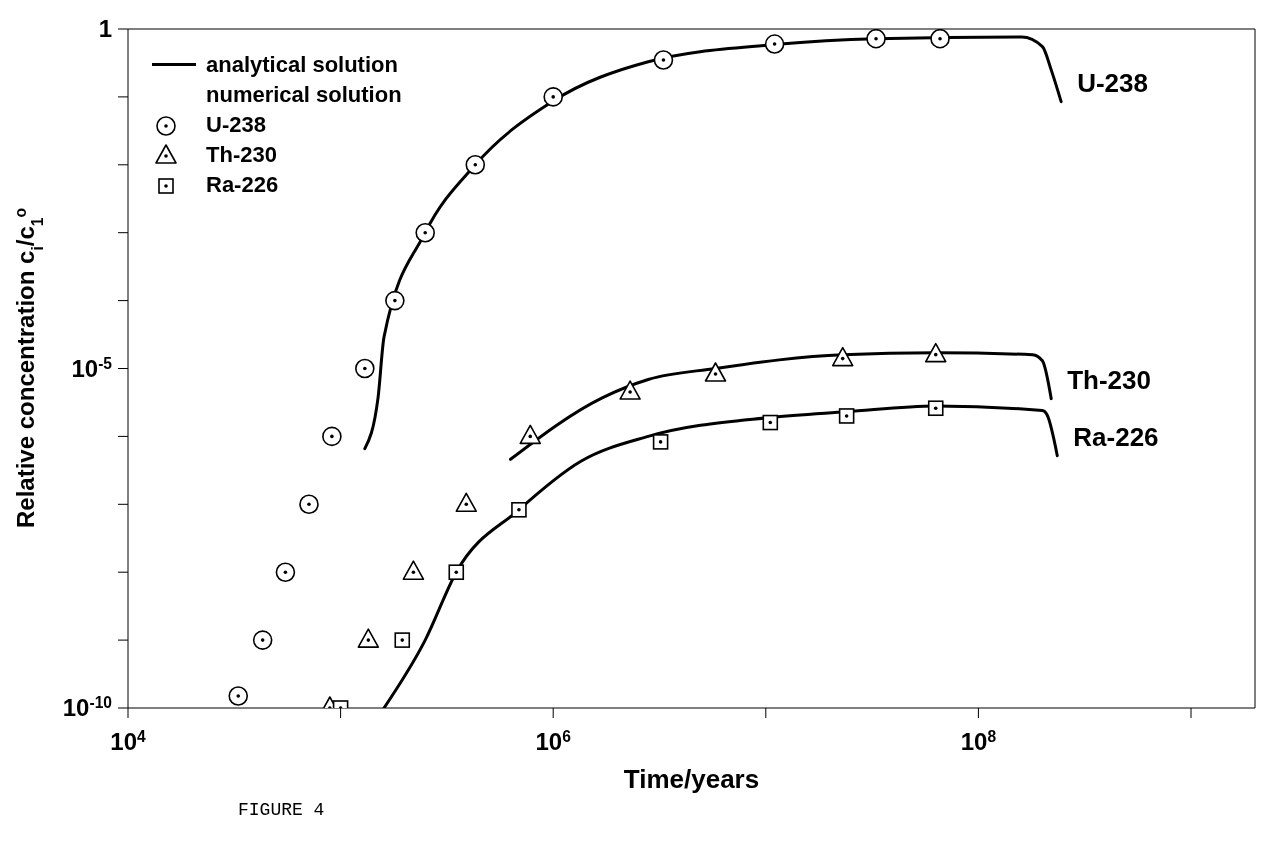 The width and height of the screenshot is (1284, 846). What do you see at coordinates (1109, 379) in the screenshot?
I see `series-label: Th-230` at bounding box center [1109, 379].